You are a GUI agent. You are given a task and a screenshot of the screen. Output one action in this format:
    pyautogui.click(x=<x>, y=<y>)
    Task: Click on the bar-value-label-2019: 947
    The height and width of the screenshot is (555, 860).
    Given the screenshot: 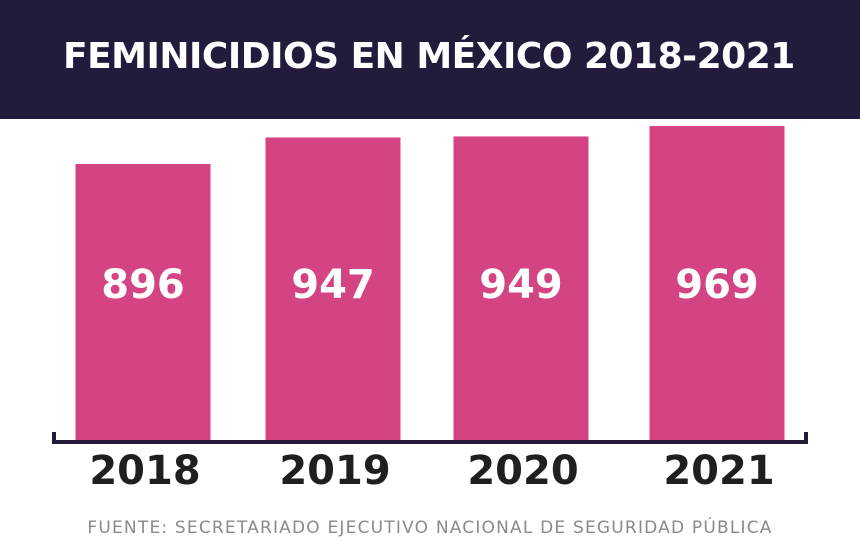 What is the action you would take?
    pyautogui.click(x=333, y=285)
    